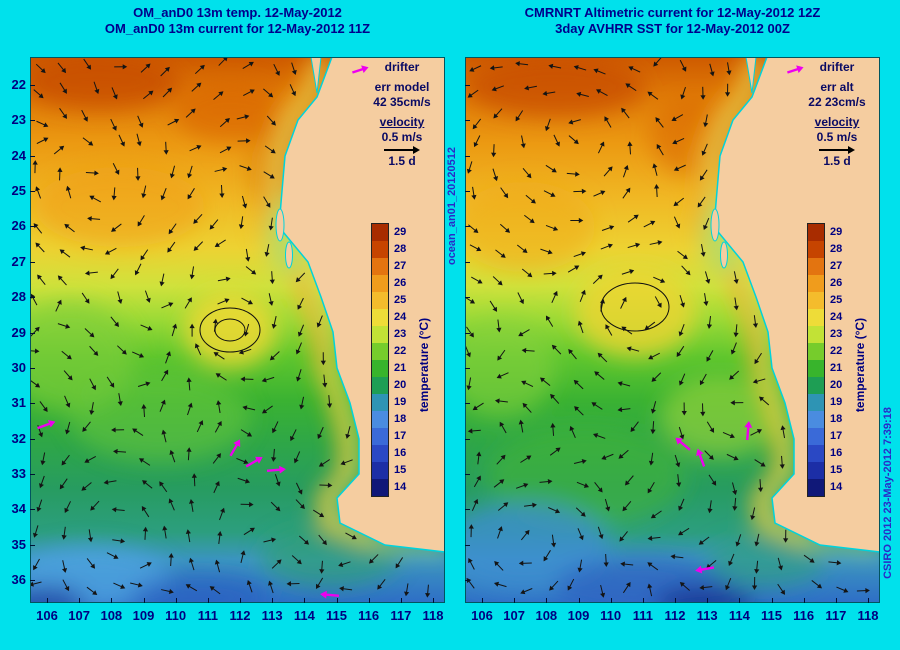 The image size is (900, 650). Describe the element at coordinates (400, 266) in the screenshot. I see `colorbar-tick-label: 27` at that location.